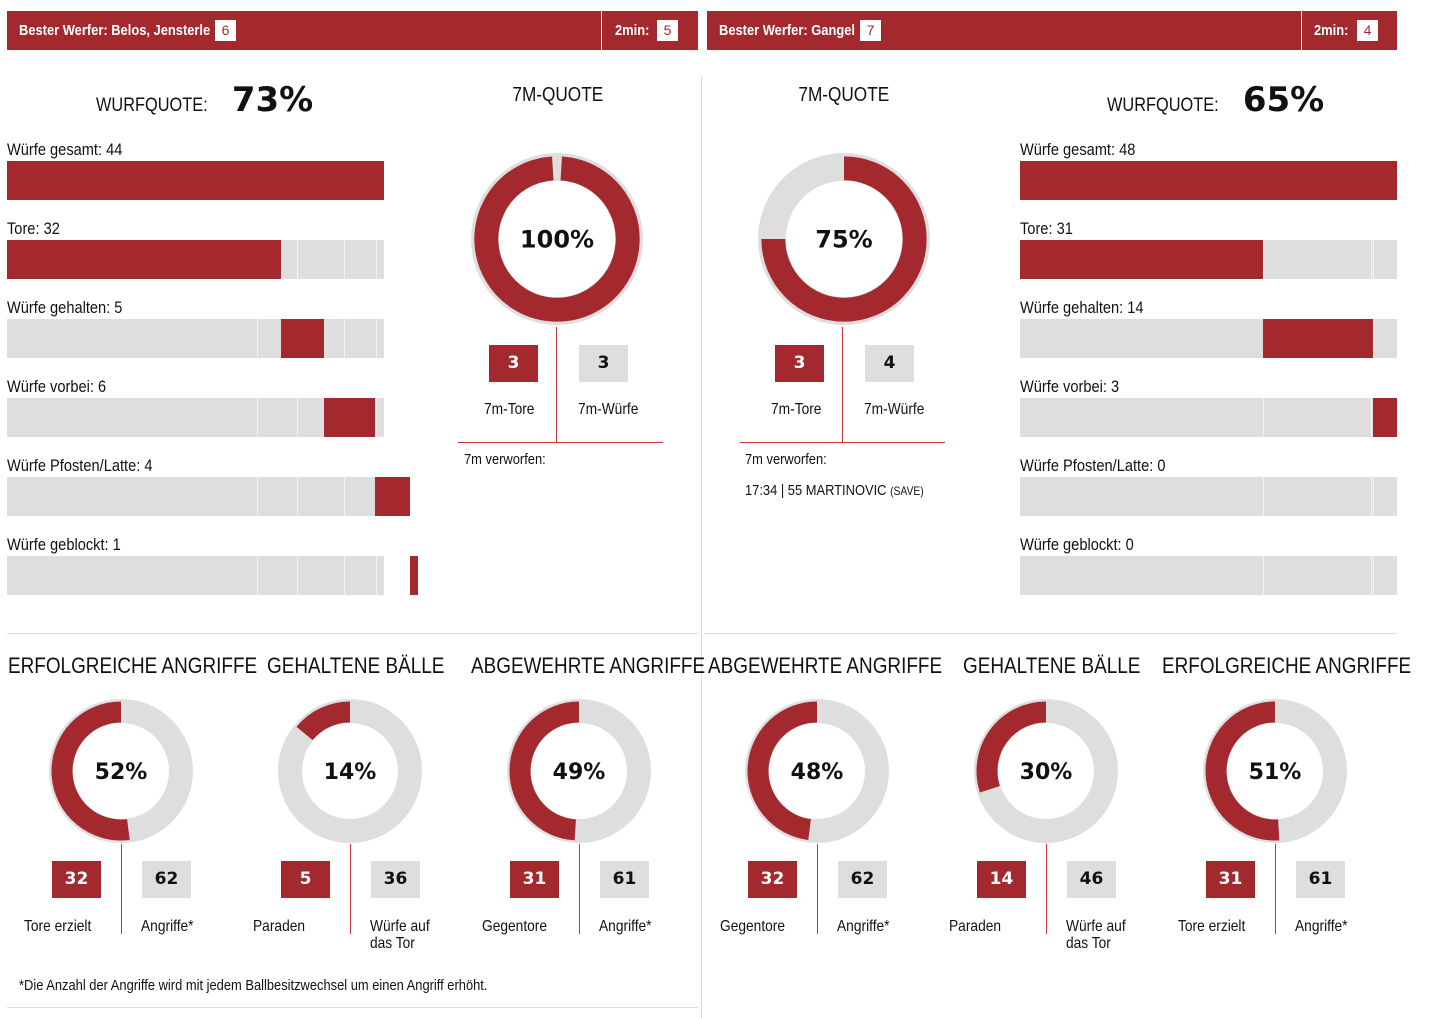 This screenshot has width=1444, height=1018. Describe the element at coordinates (133, 665) in the screenshot. I see `left-bottom-0-title: ERFOLGREICHE ANGRIFFE` at that location.